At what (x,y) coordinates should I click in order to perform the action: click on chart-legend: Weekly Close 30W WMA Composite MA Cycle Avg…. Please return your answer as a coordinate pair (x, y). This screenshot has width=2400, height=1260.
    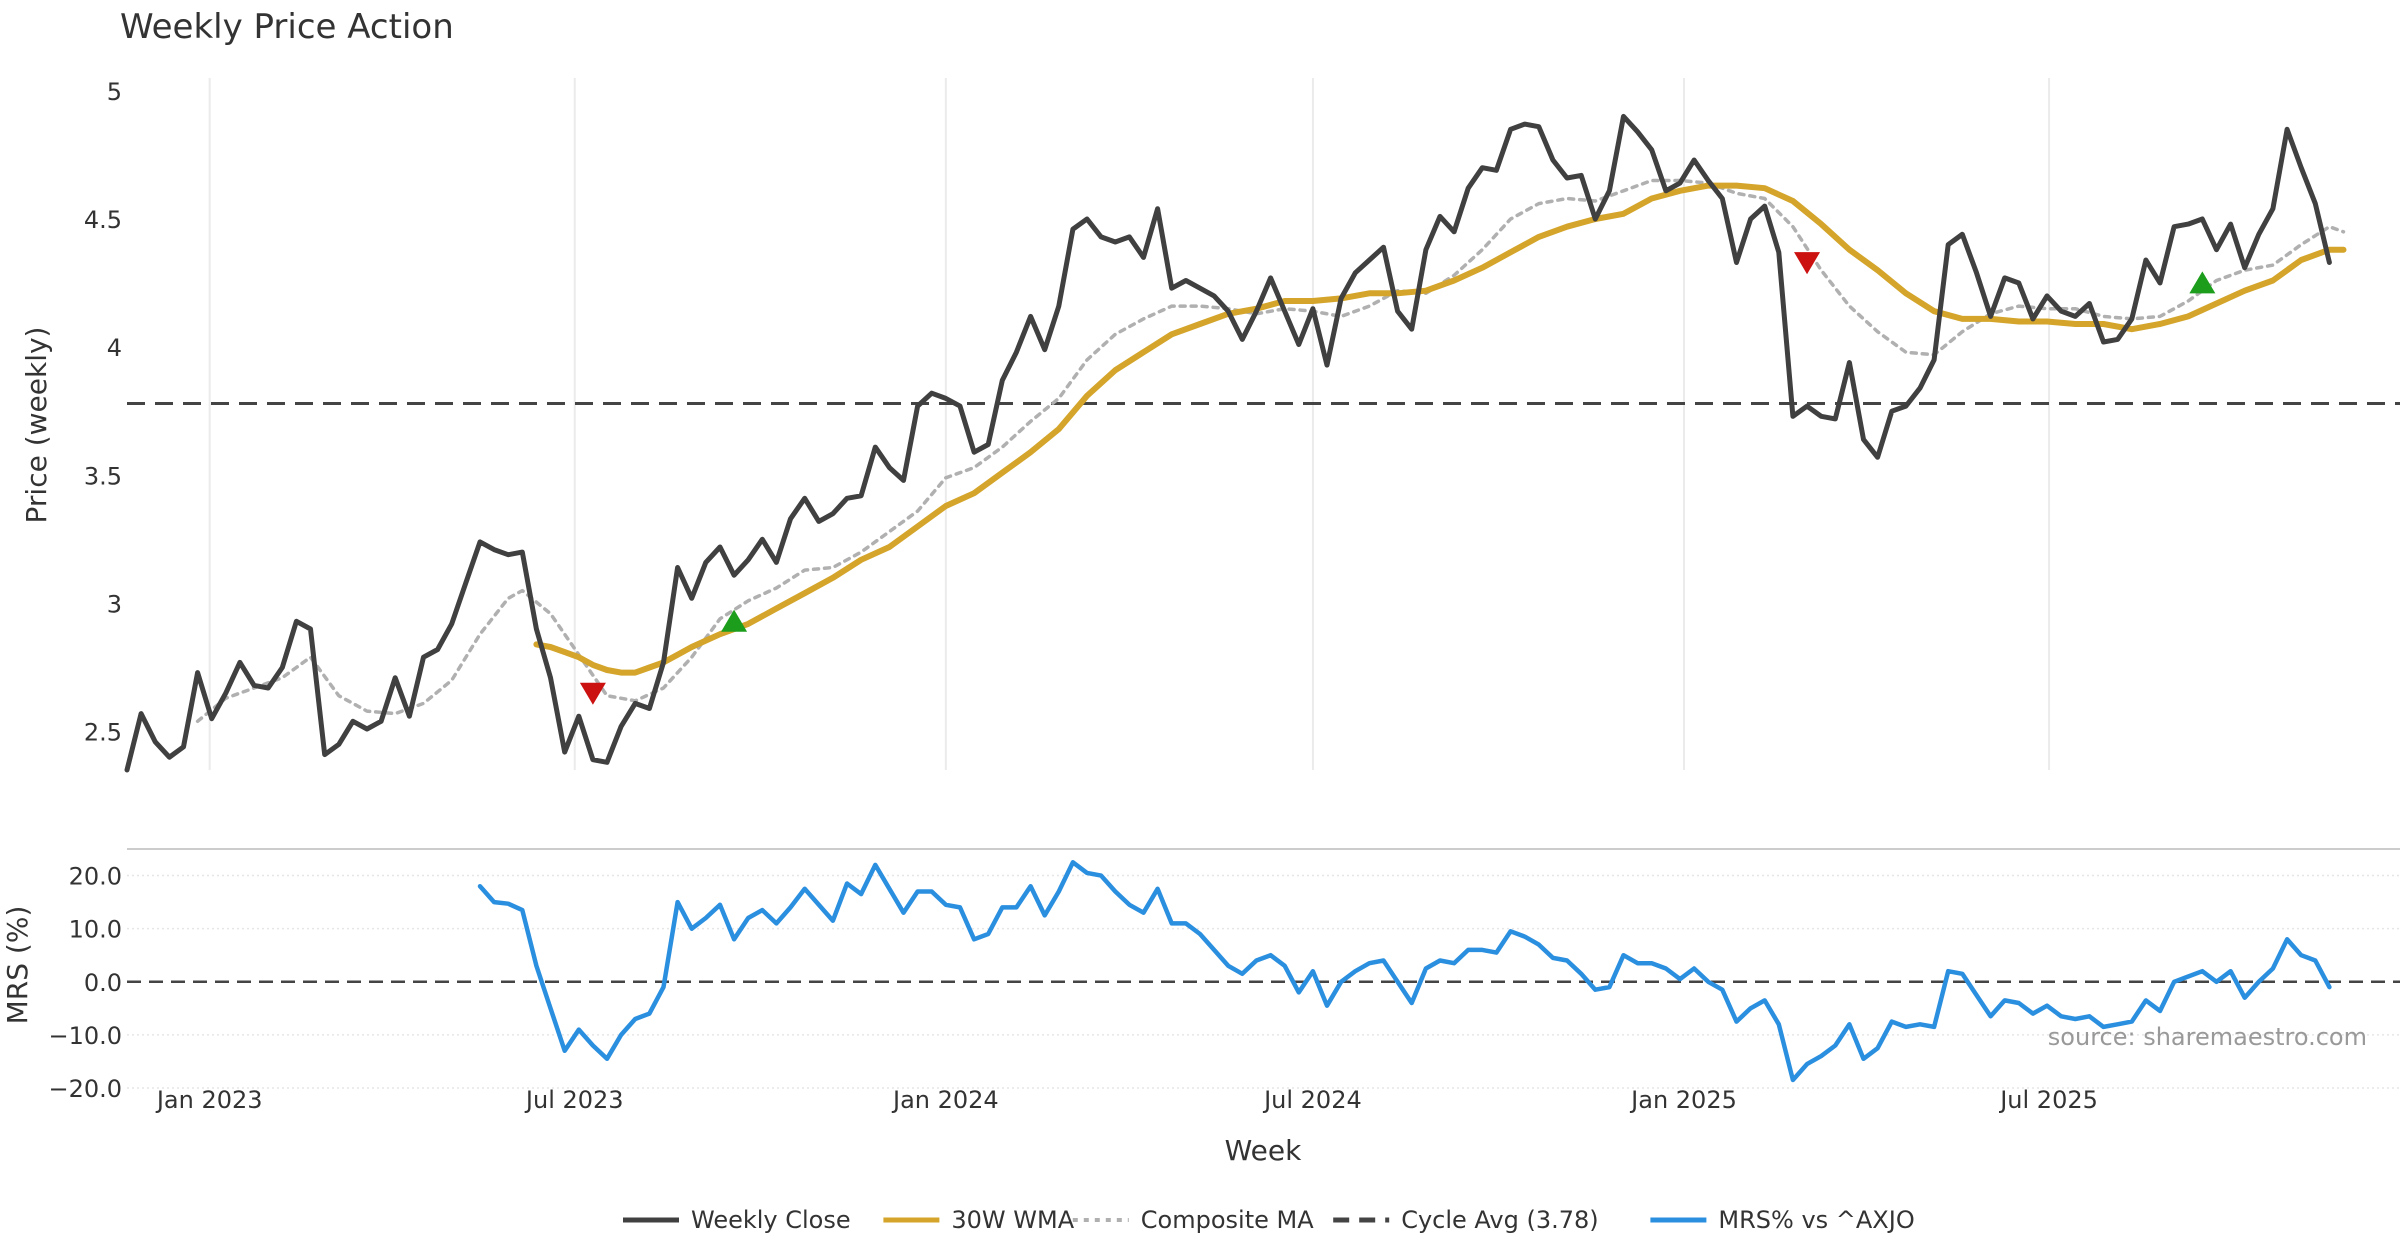
    Looking at the image, I should click on (1269, 1220).